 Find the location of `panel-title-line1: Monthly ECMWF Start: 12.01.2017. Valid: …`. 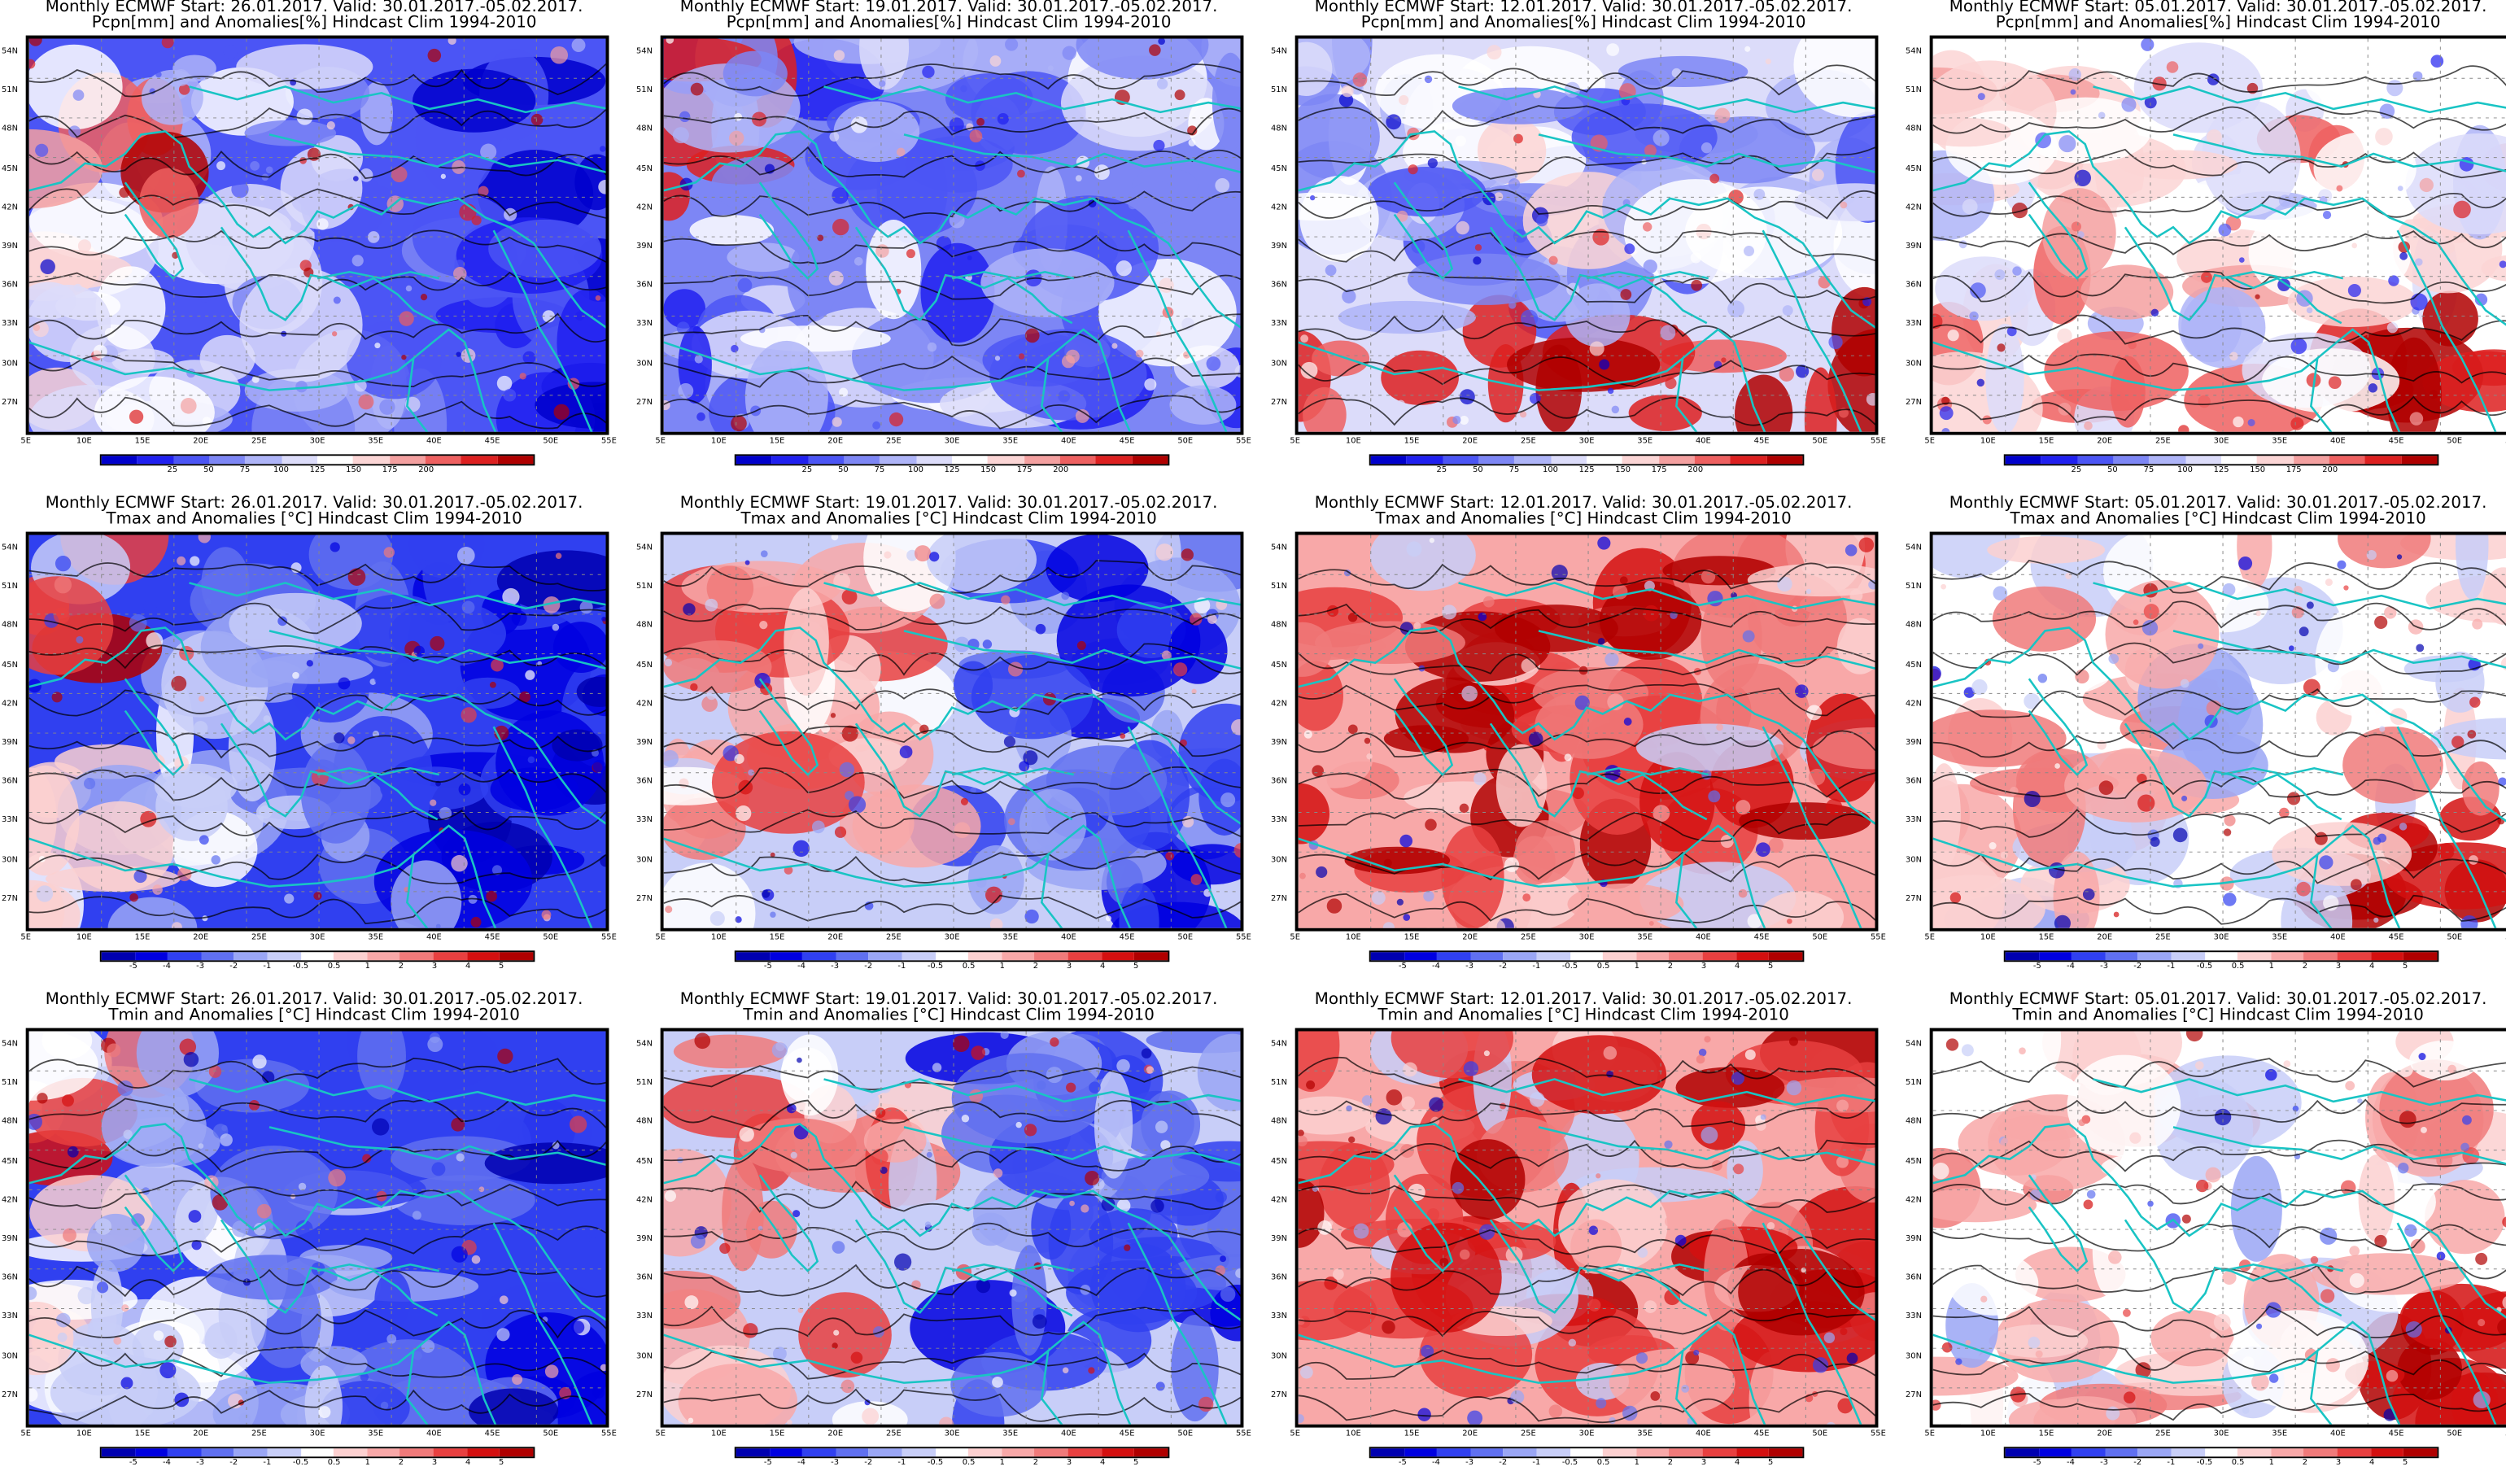

panel-title-line1: Monthly ECMWF Start: 12.01.2017. Valid: … is located at coordinates (1583, 8).